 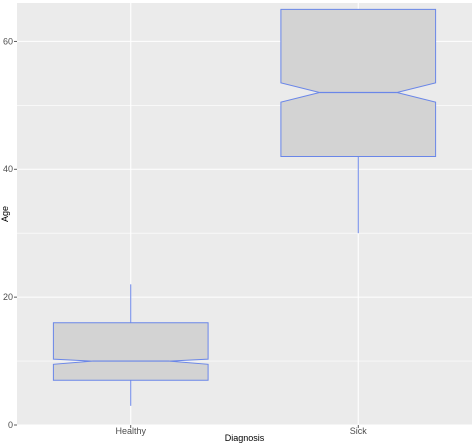 I want to click on x-axis: Healthy Sick, so click(x=241, y=430).